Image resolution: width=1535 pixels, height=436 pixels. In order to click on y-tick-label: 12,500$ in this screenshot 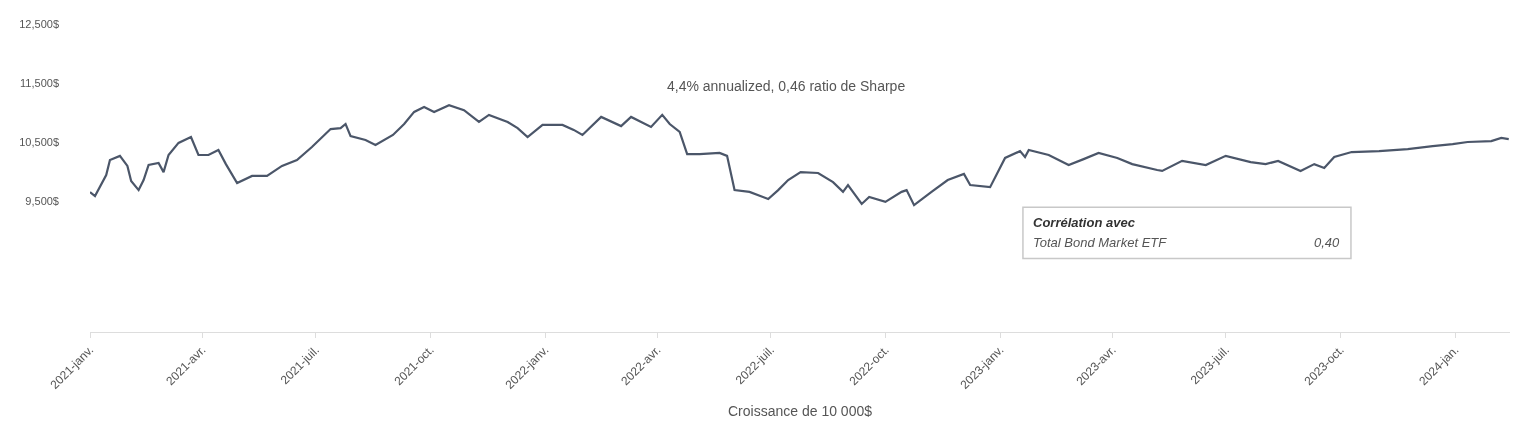, I will do `click(39, 23)`.